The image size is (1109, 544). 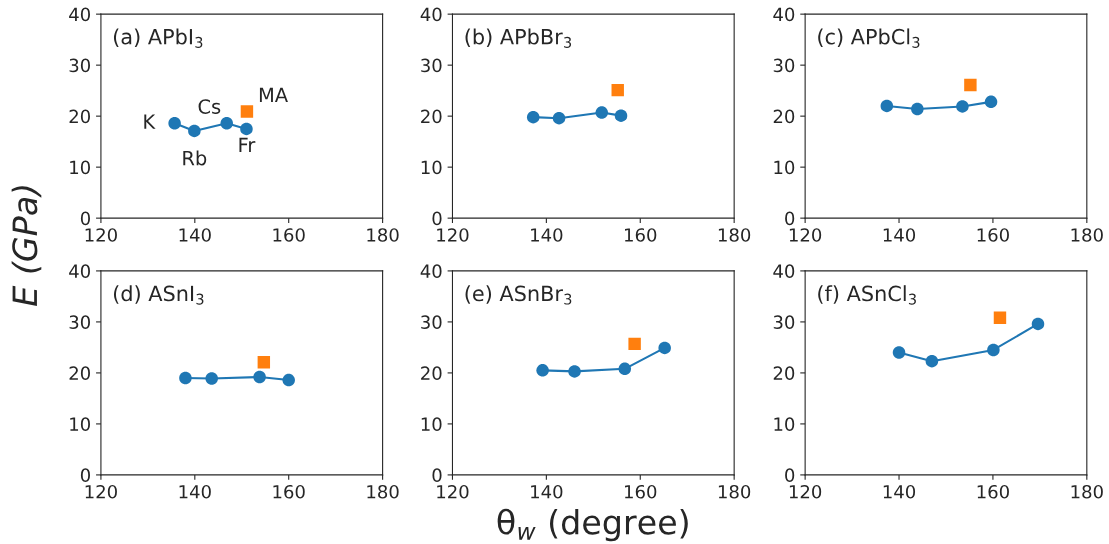 I want to click on text: (a) APbI$_{3}$, so click(x=158, y=38).